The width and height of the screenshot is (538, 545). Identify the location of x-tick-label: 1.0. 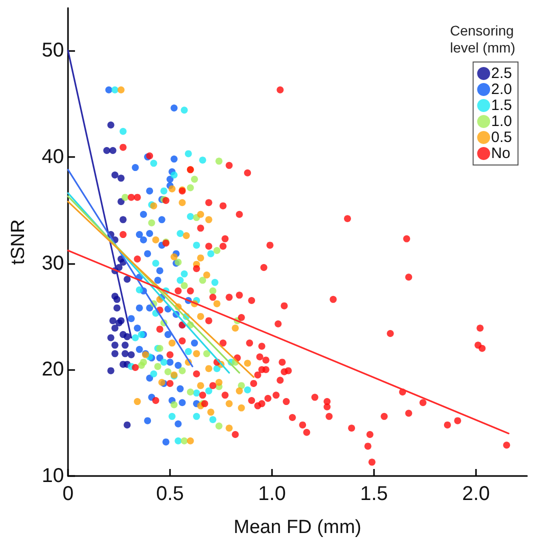
(272, 494).